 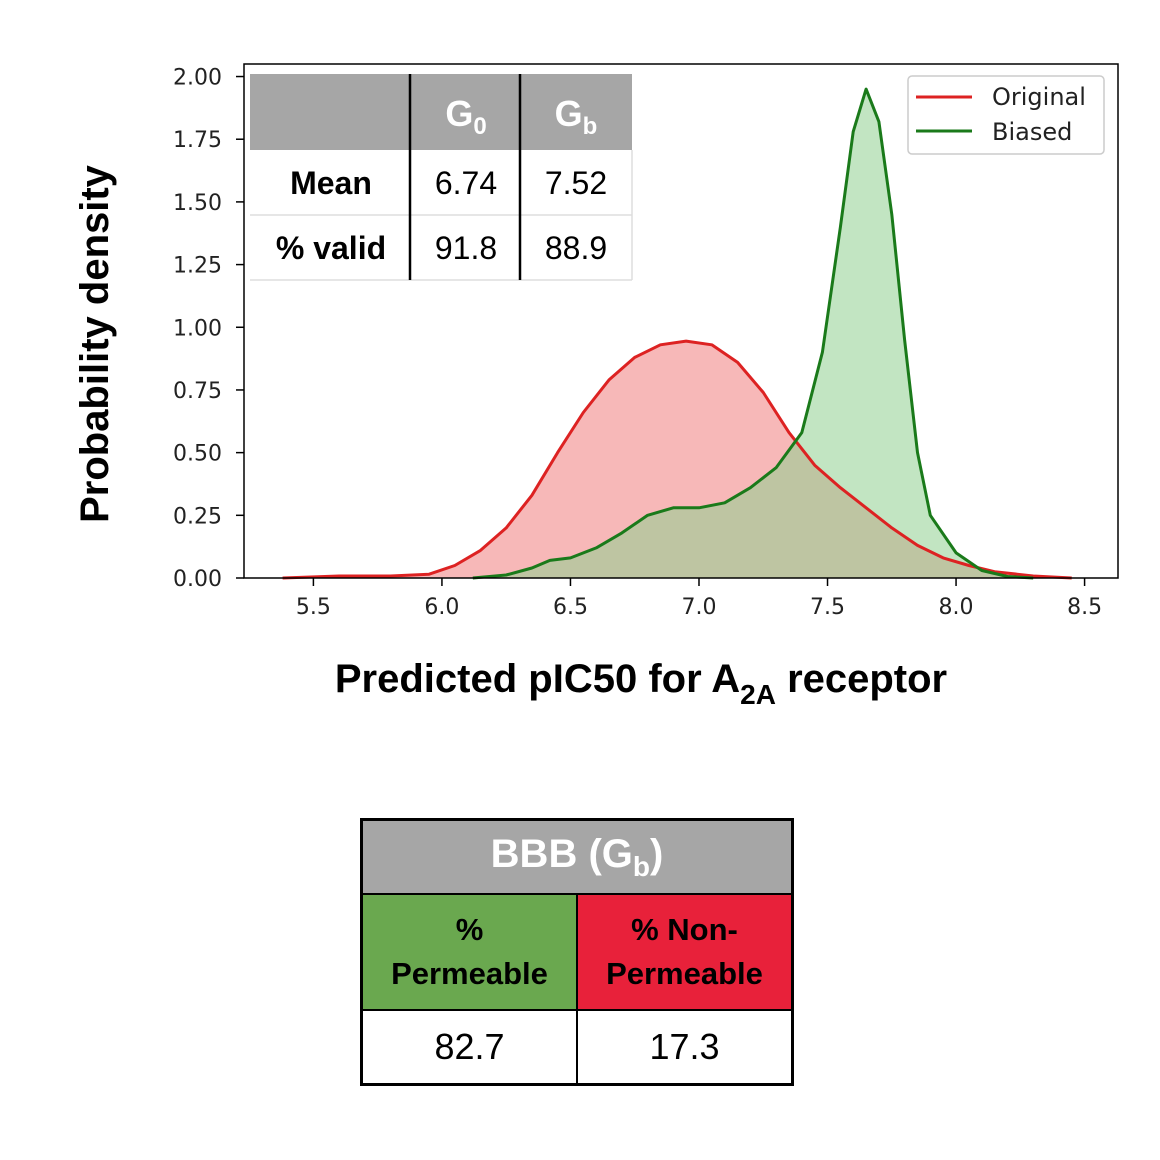 I want to click on inset-cell-mean-g0: 6.74, so click(x=466, y=183).